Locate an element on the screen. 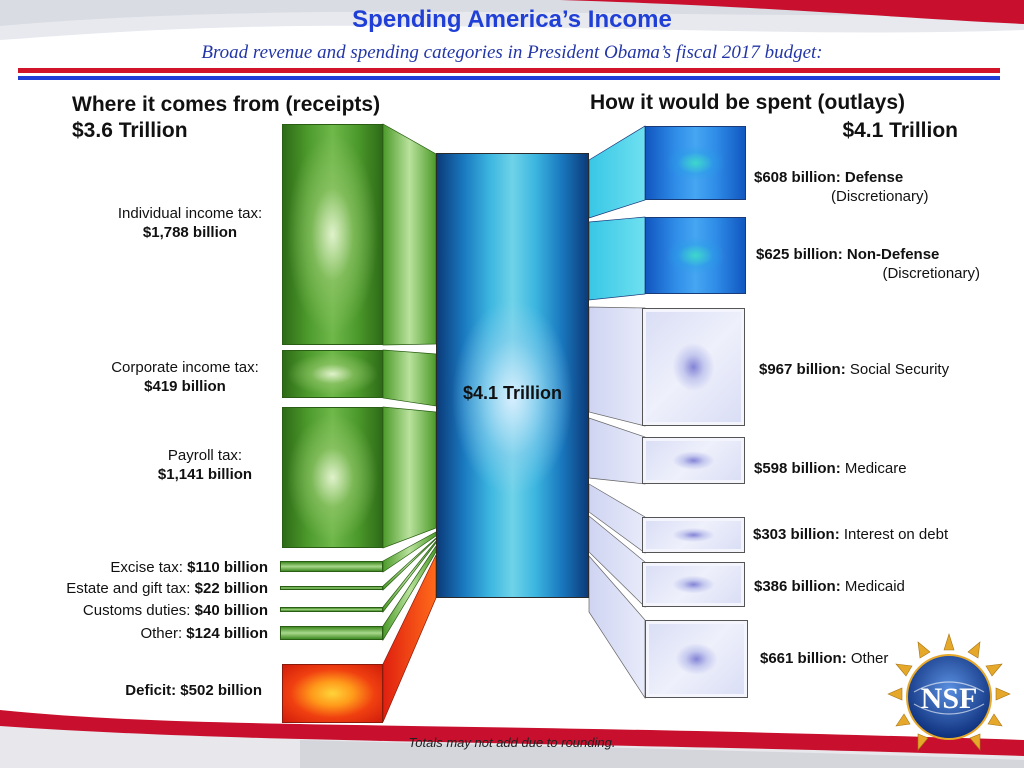  connector-payroll is located at coordinates (409, 477).